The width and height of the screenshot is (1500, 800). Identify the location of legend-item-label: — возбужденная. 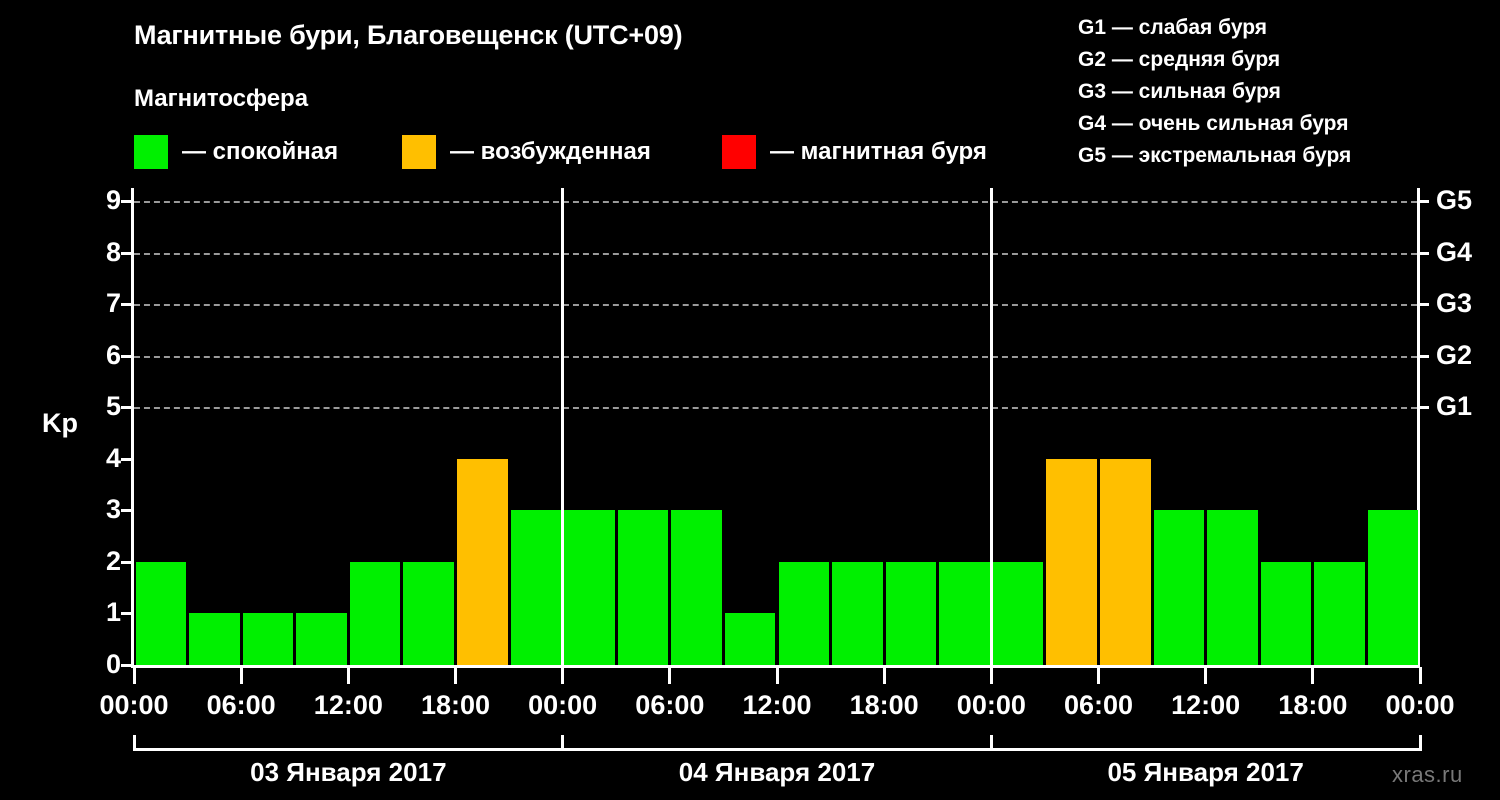
(550, 151).